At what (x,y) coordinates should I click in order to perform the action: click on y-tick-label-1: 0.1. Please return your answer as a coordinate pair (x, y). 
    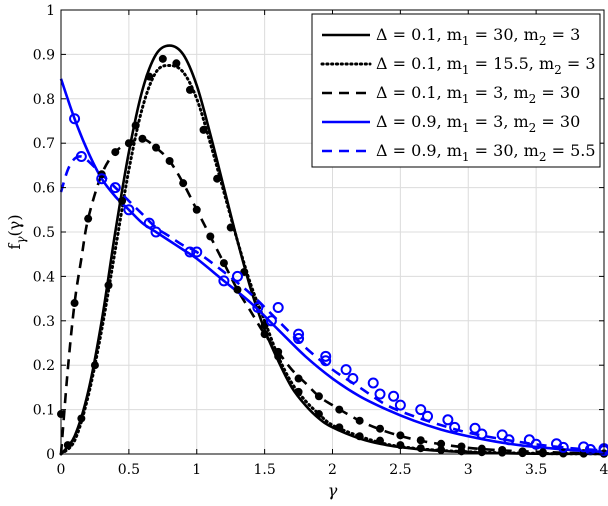
    Looking at the image, I should click on (44, 411).